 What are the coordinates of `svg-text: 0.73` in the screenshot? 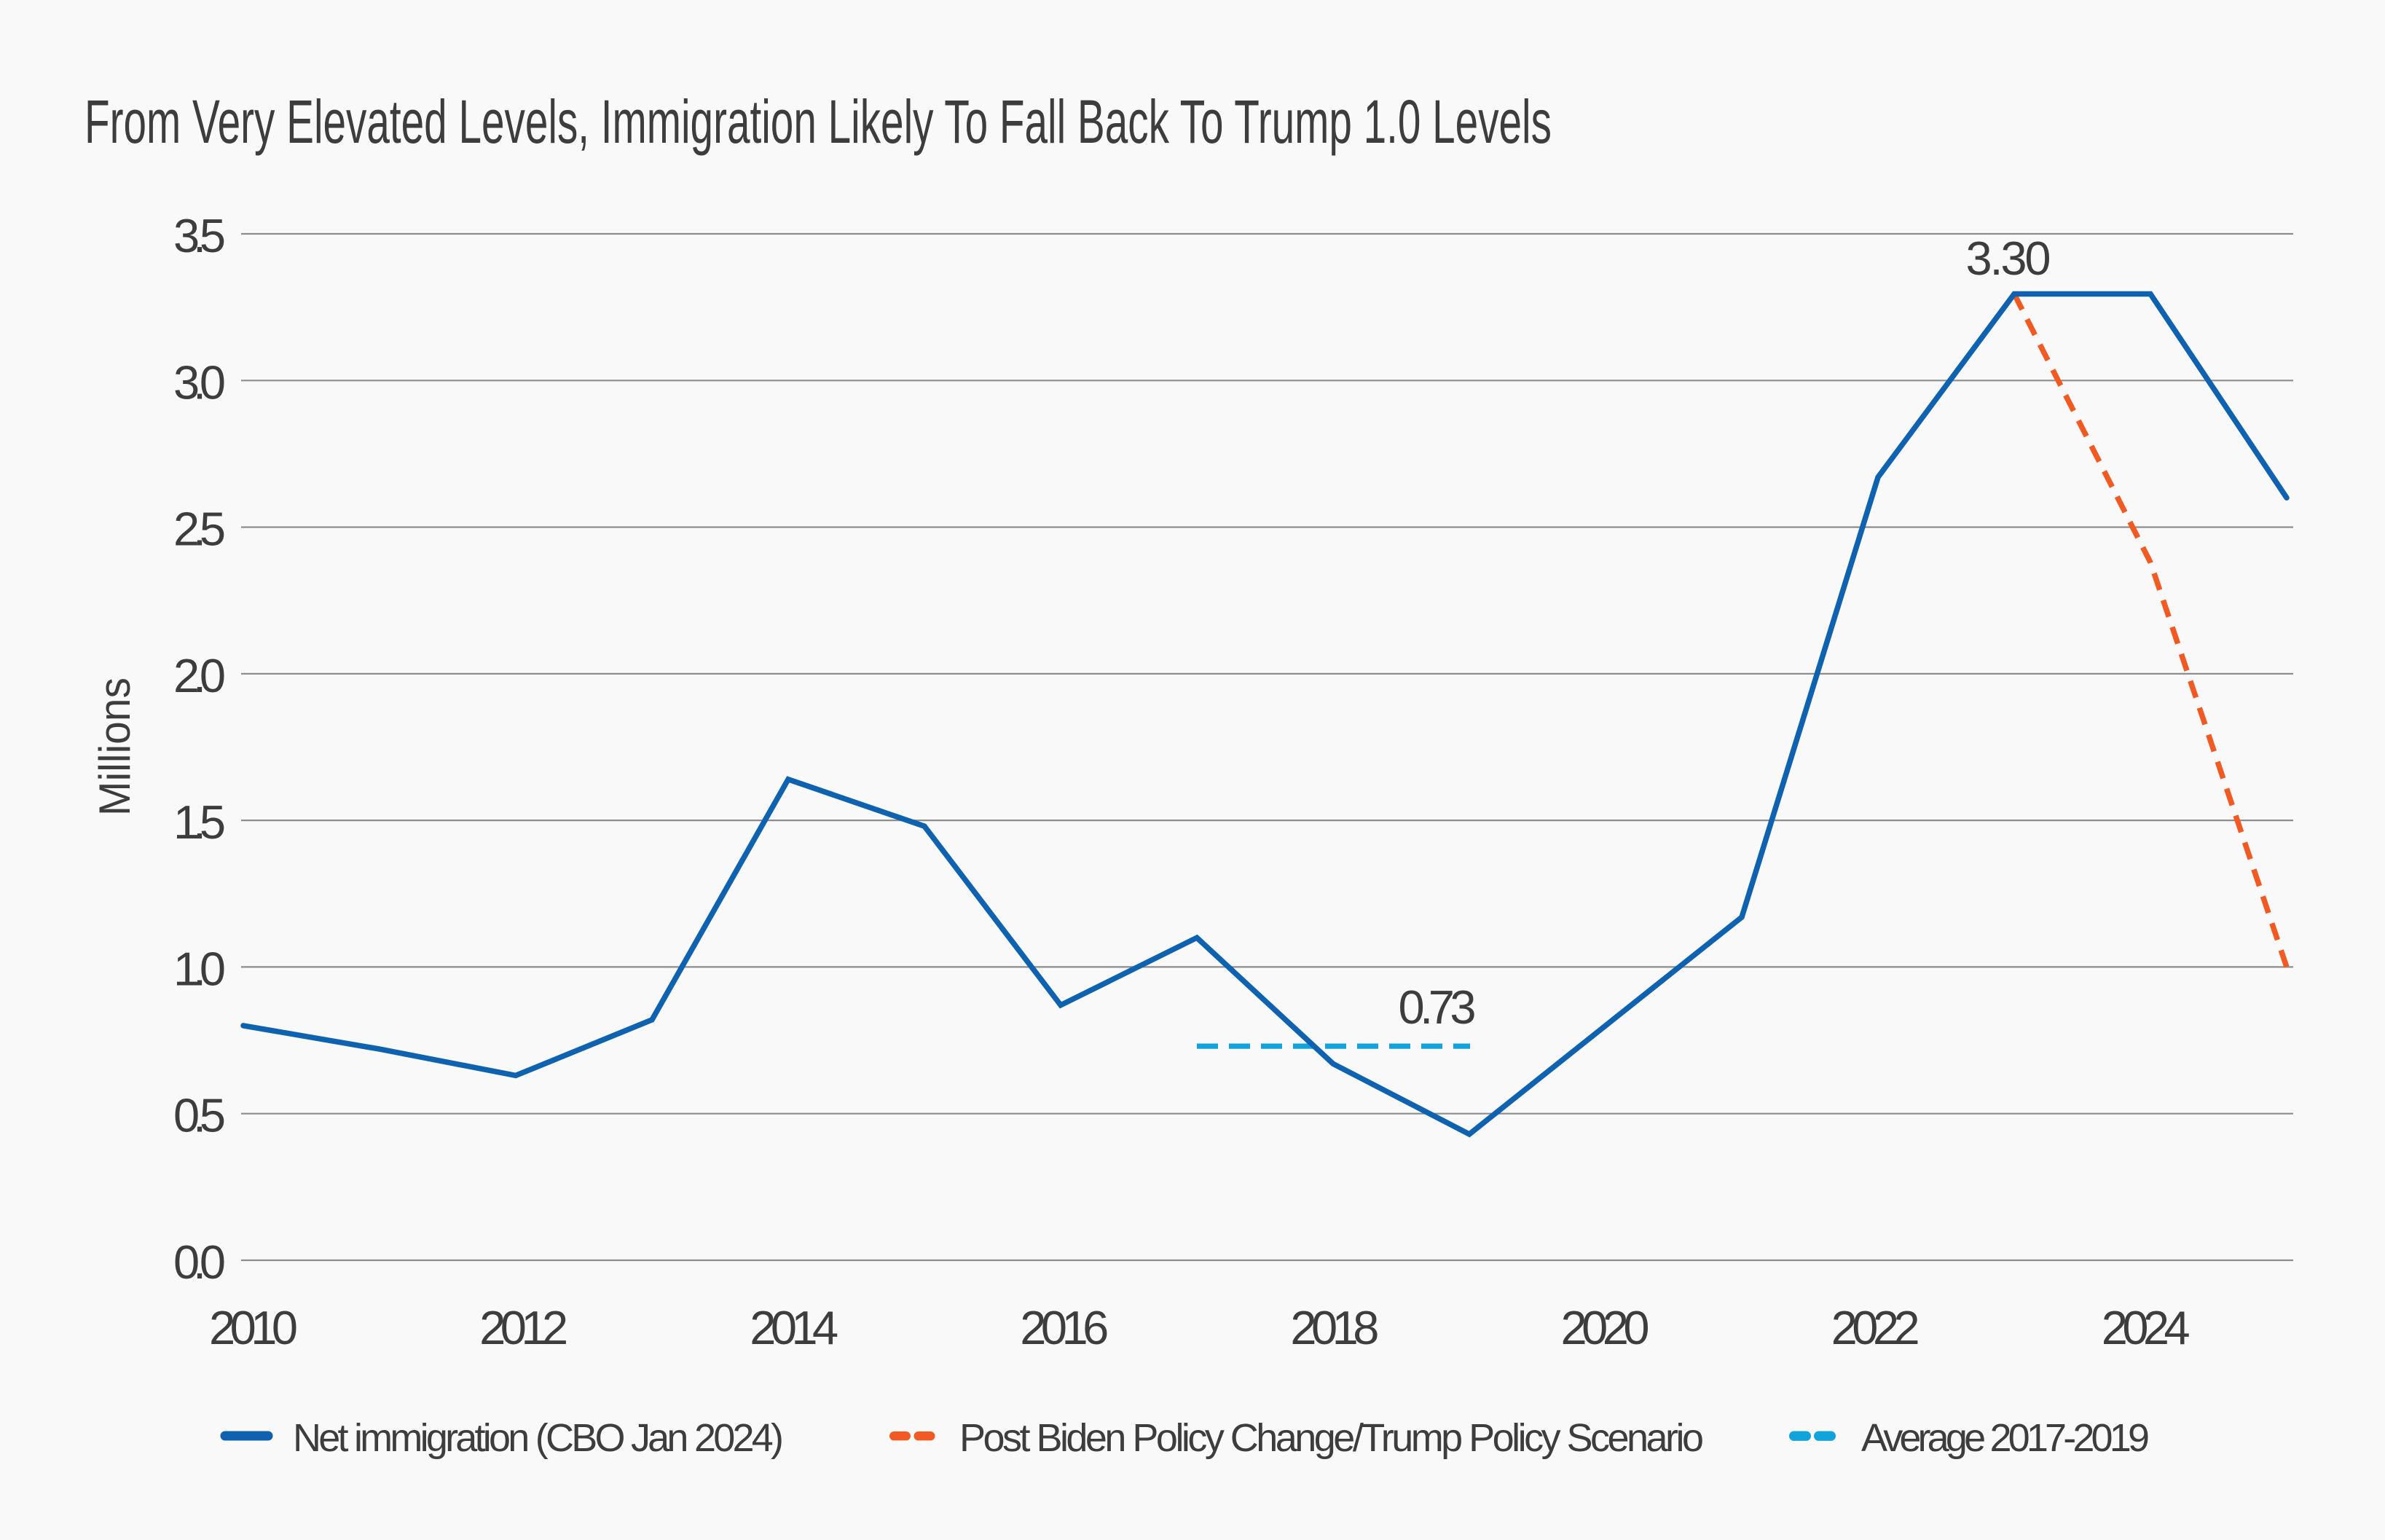 It's located at (1438, 1007).